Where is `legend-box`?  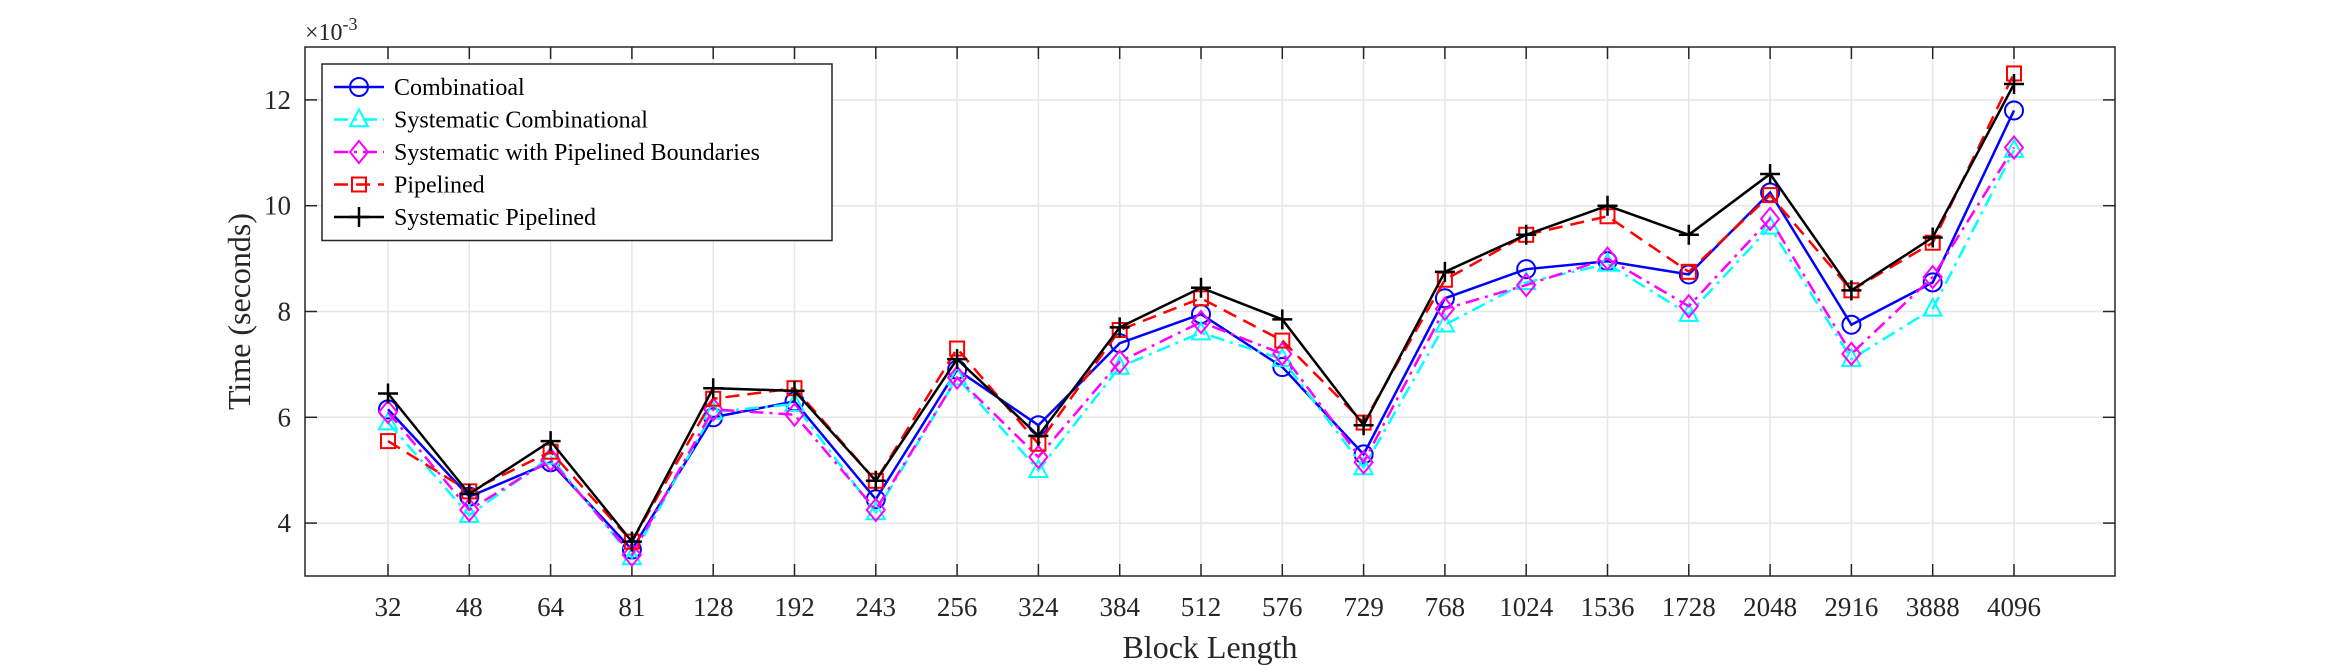 legend-box is located at coordinates (577, 152).